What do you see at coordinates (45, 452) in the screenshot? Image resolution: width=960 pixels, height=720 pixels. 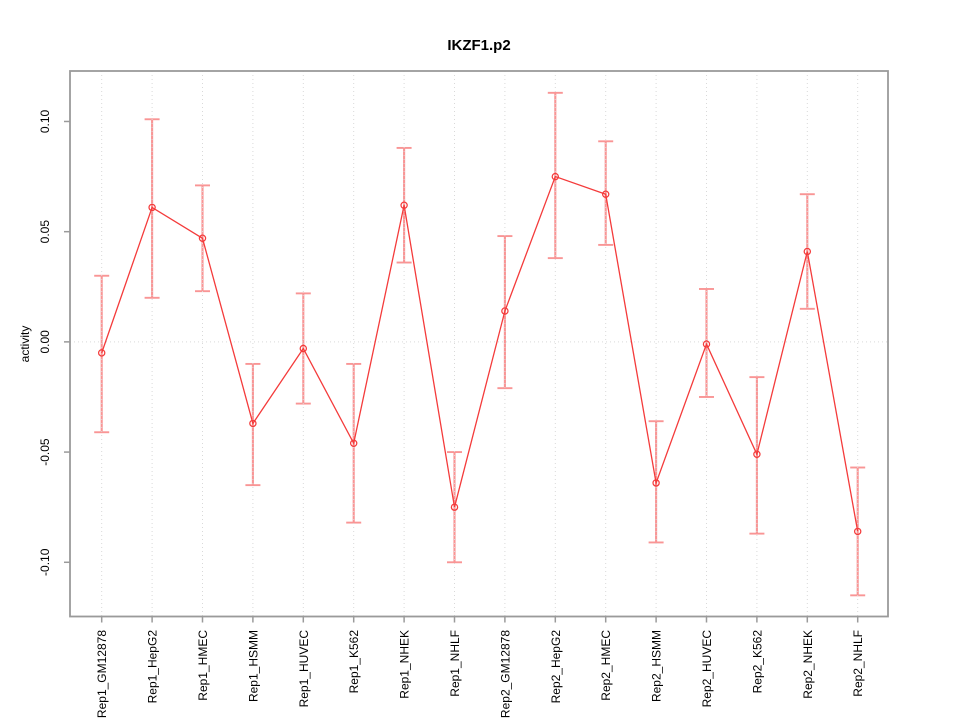 I see `y-tick-label: -0.05` at bounding box center [45, 452].